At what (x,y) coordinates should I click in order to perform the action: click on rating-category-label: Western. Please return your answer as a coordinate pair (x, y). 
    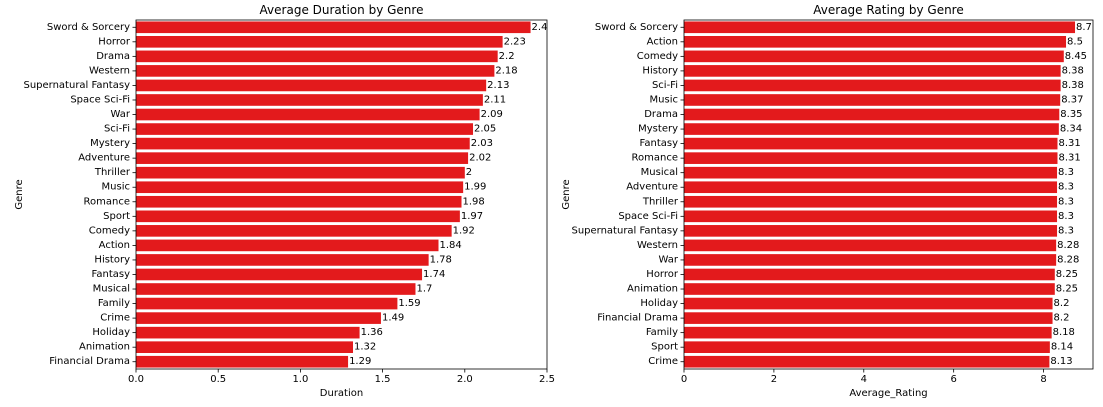
    Looking at the image, I should click on (657, 245).